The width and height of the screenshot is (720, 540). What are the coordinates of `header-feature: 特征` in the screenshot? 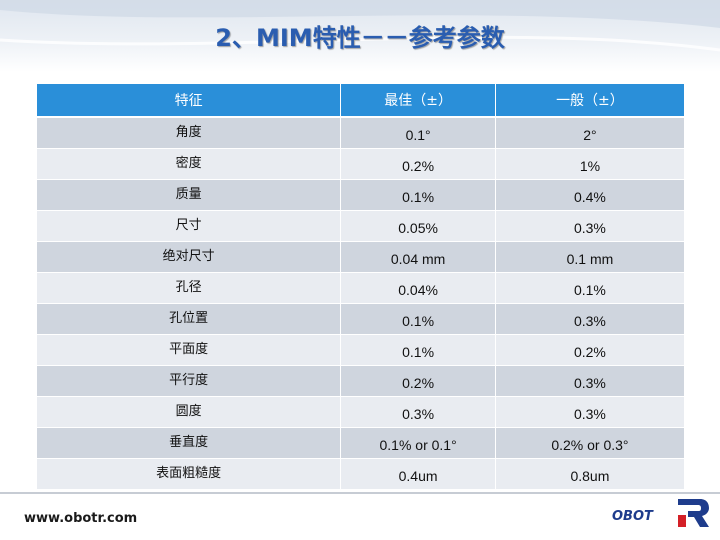 It's located at (189, 101).